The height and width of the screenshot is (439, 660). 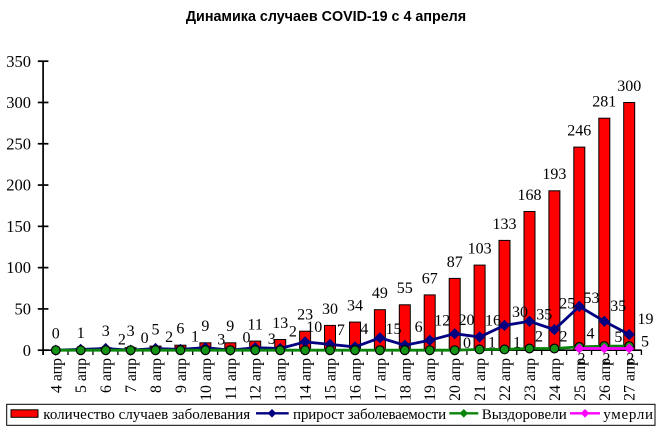 I want to click on svg-text: 67, so click(x=430, y=278).